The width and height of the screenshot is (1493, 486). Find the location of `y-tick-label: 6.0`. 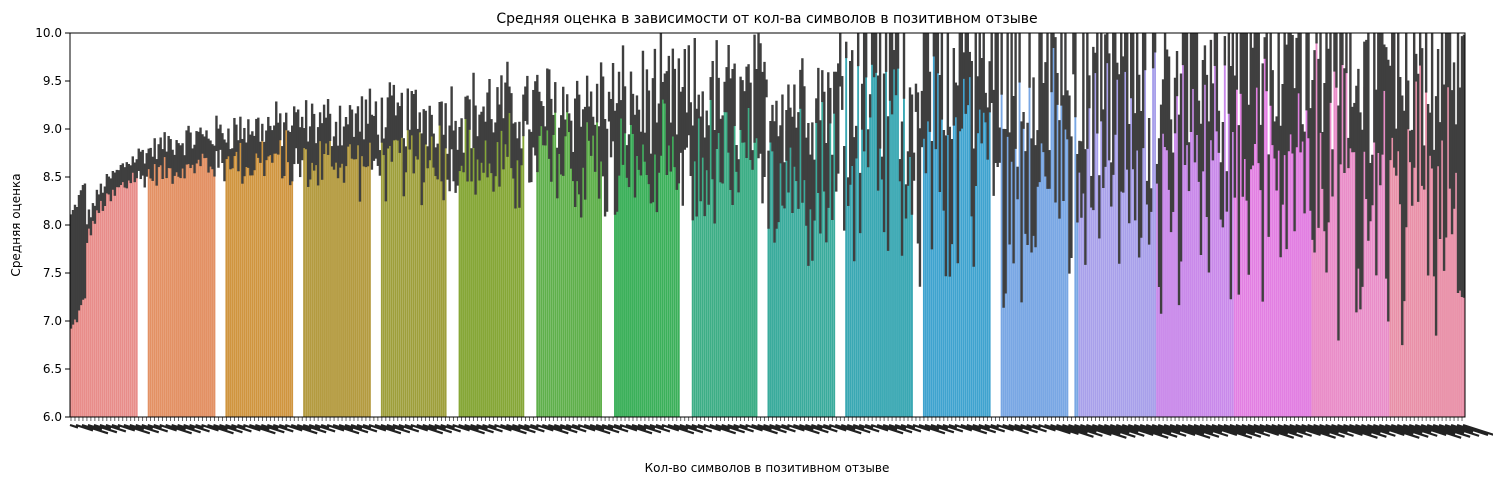

y-tick-label: 6.0 is located at coordinates (52, 417).